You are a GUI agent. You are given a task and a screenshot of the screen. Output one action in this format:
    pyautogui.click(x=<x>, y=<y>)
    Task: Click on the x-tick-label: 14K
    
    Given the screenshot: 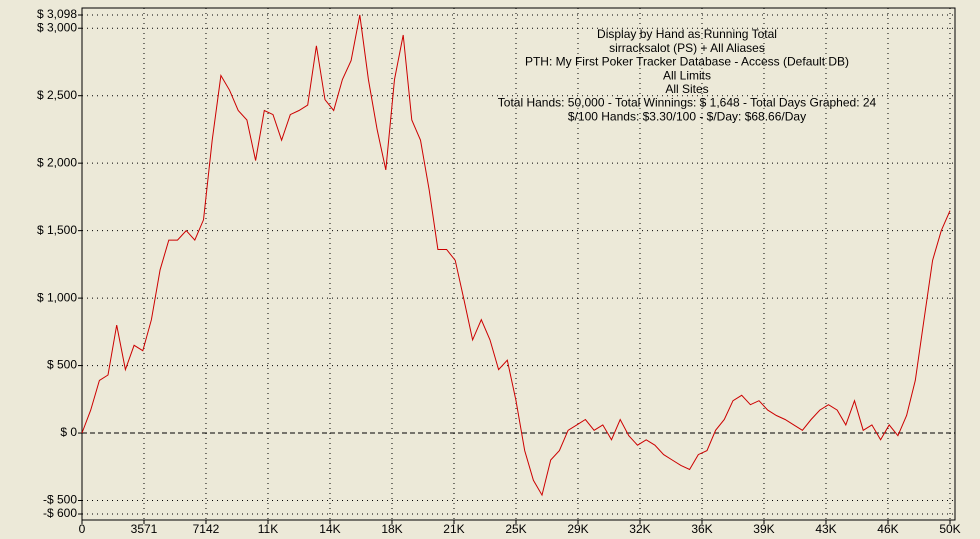 What is the action you would take?
    pyautogui.click(x=329, y=529)
    